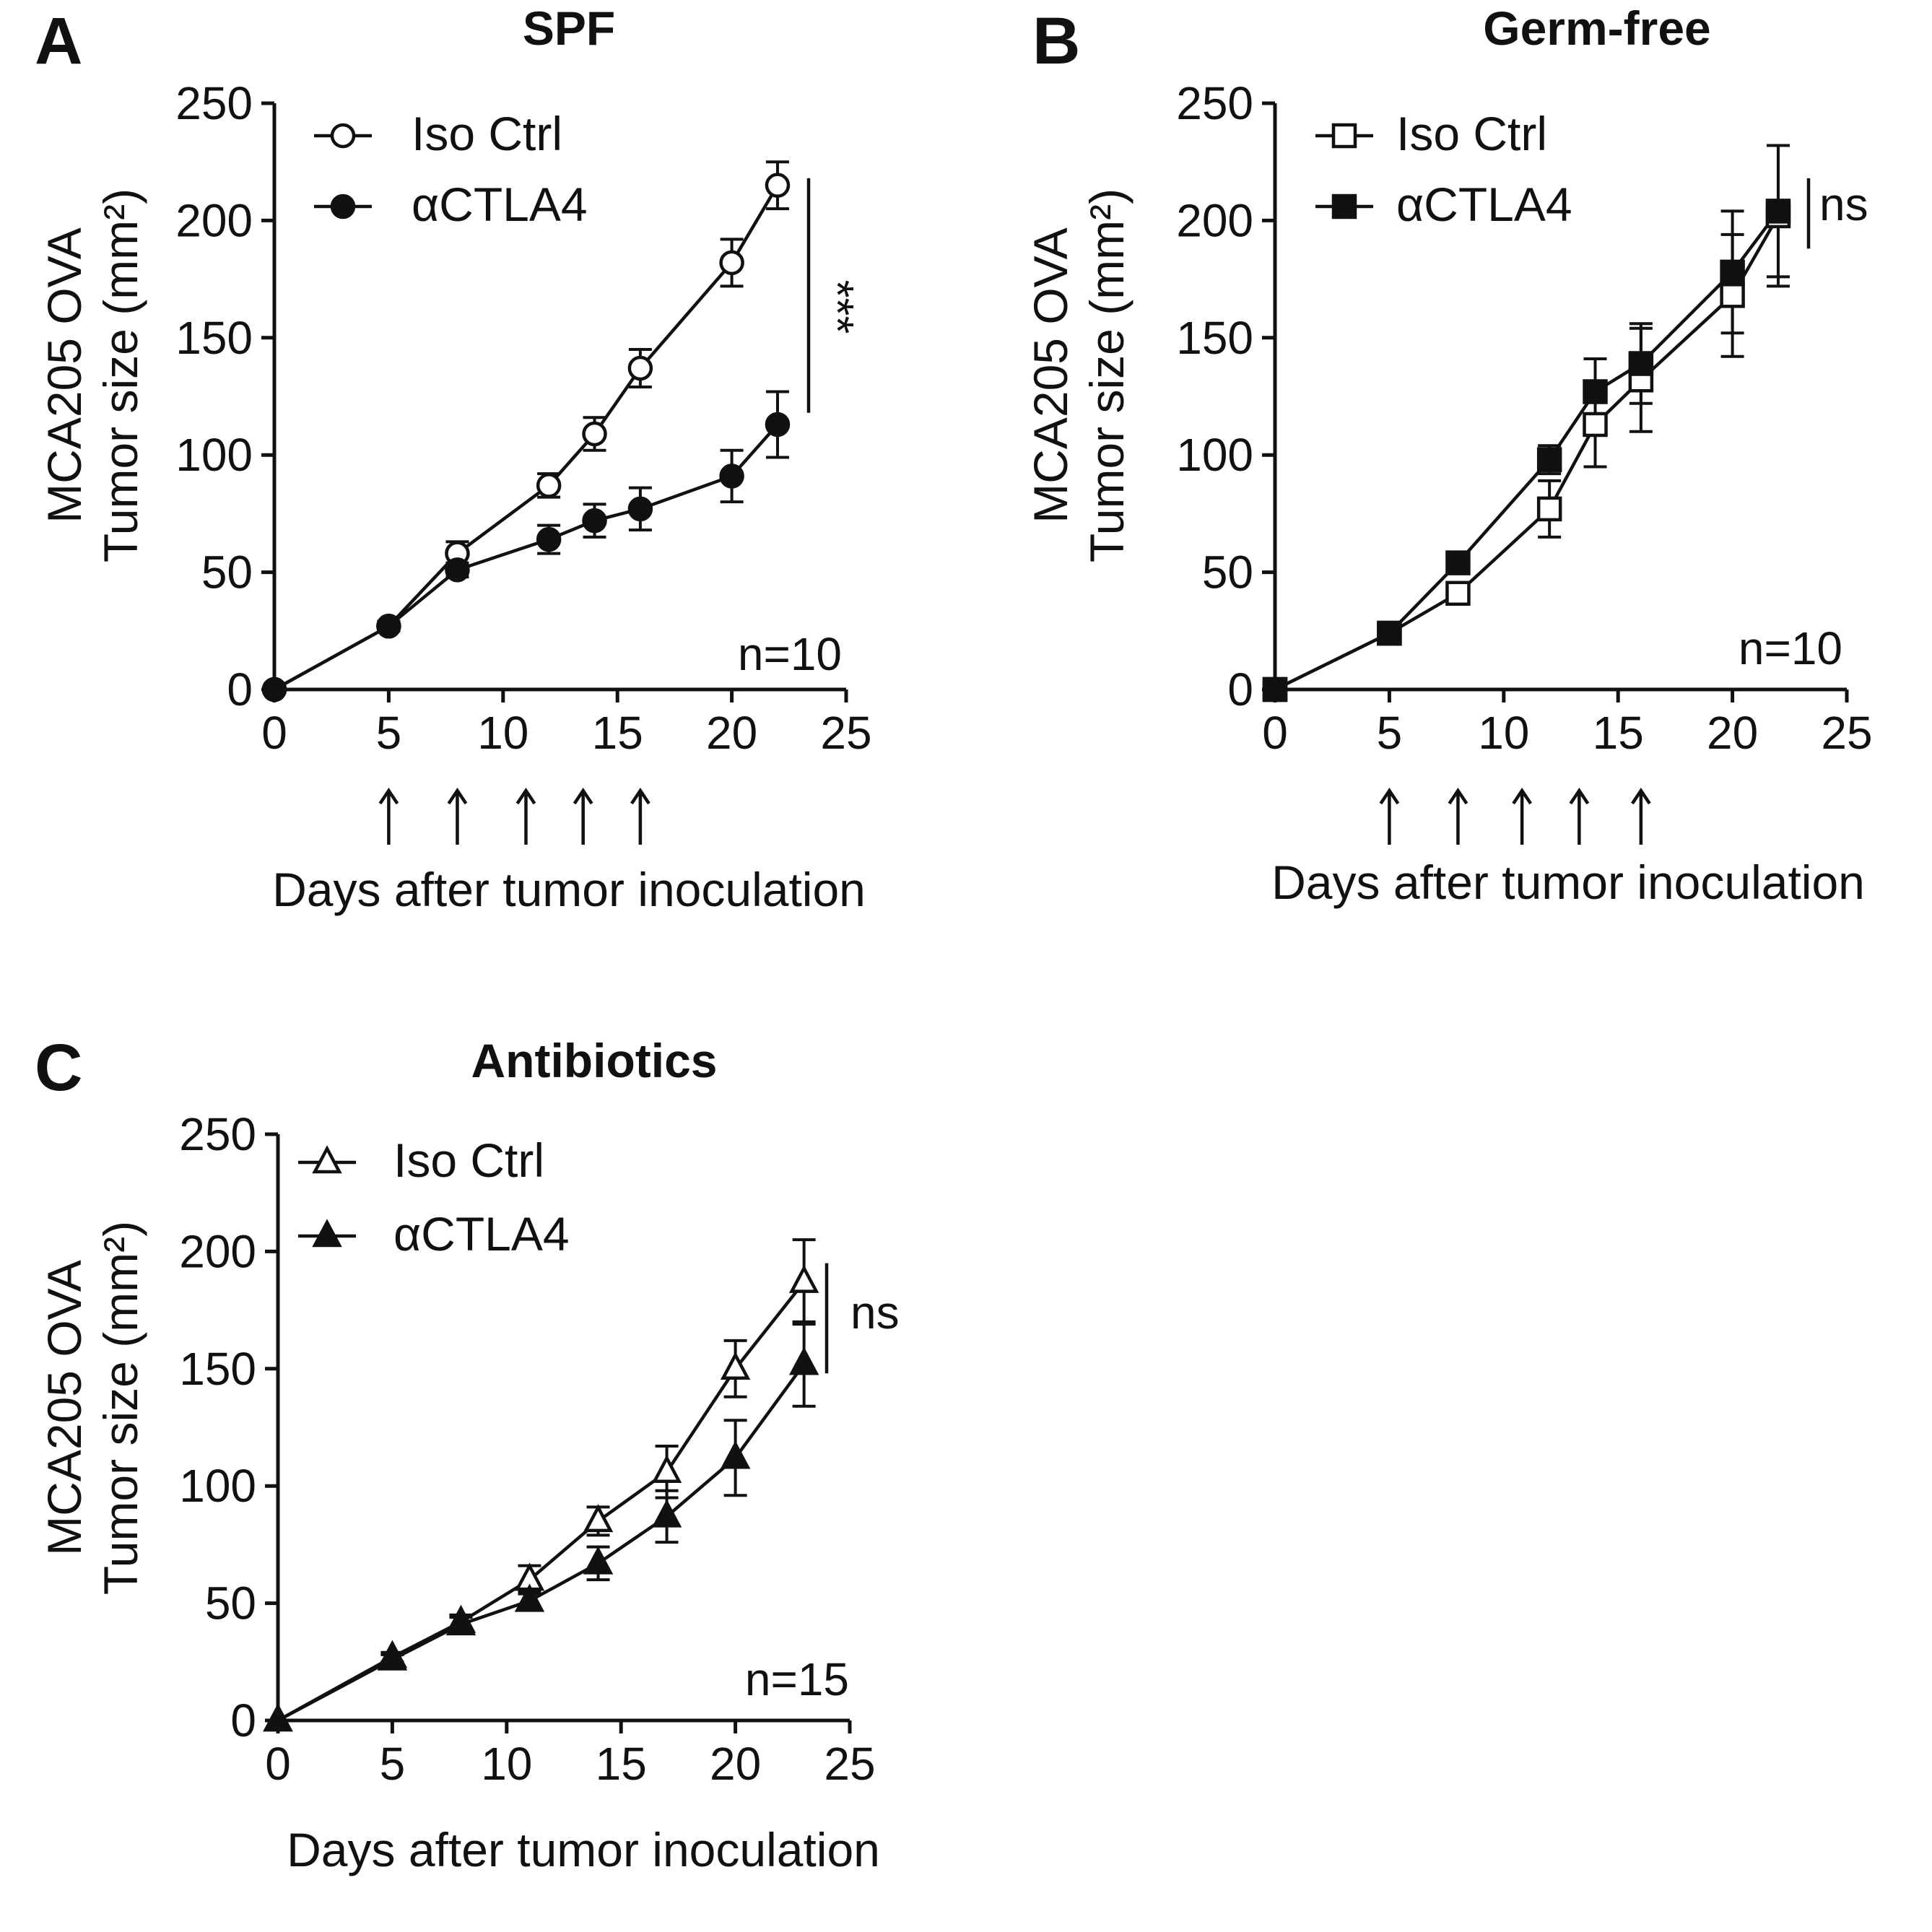  Describe the element at coordinates (1596, 28) in the screenshot. I see `chart-title: Germ-free` at that location.